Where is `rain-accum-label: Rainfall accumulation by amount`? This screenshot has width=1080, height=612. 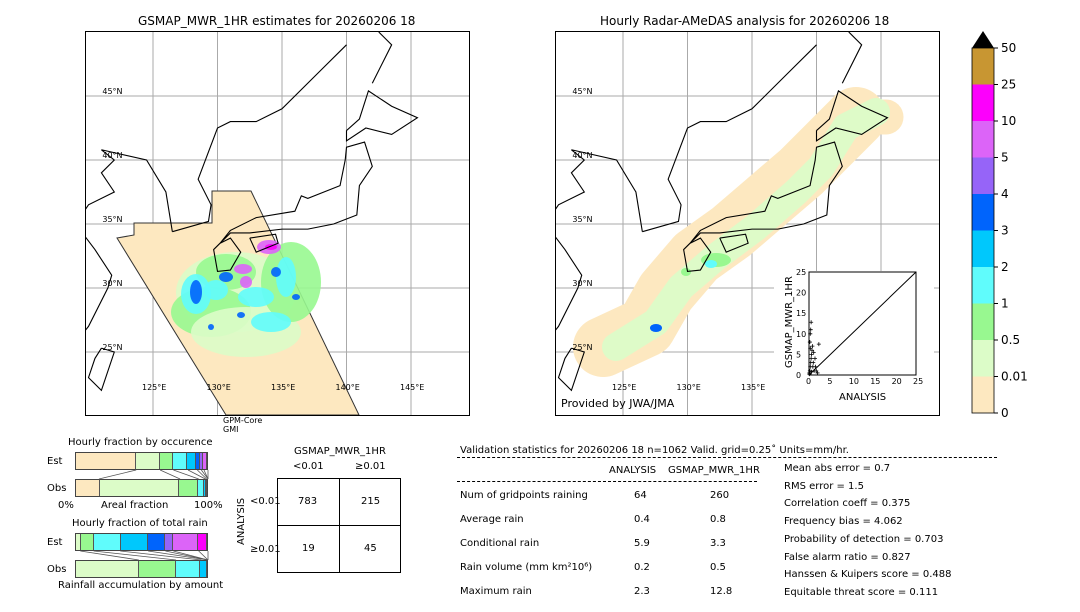 rain-accum-label: Rainfall accumulation by amount is located at coordinates (141, 585).